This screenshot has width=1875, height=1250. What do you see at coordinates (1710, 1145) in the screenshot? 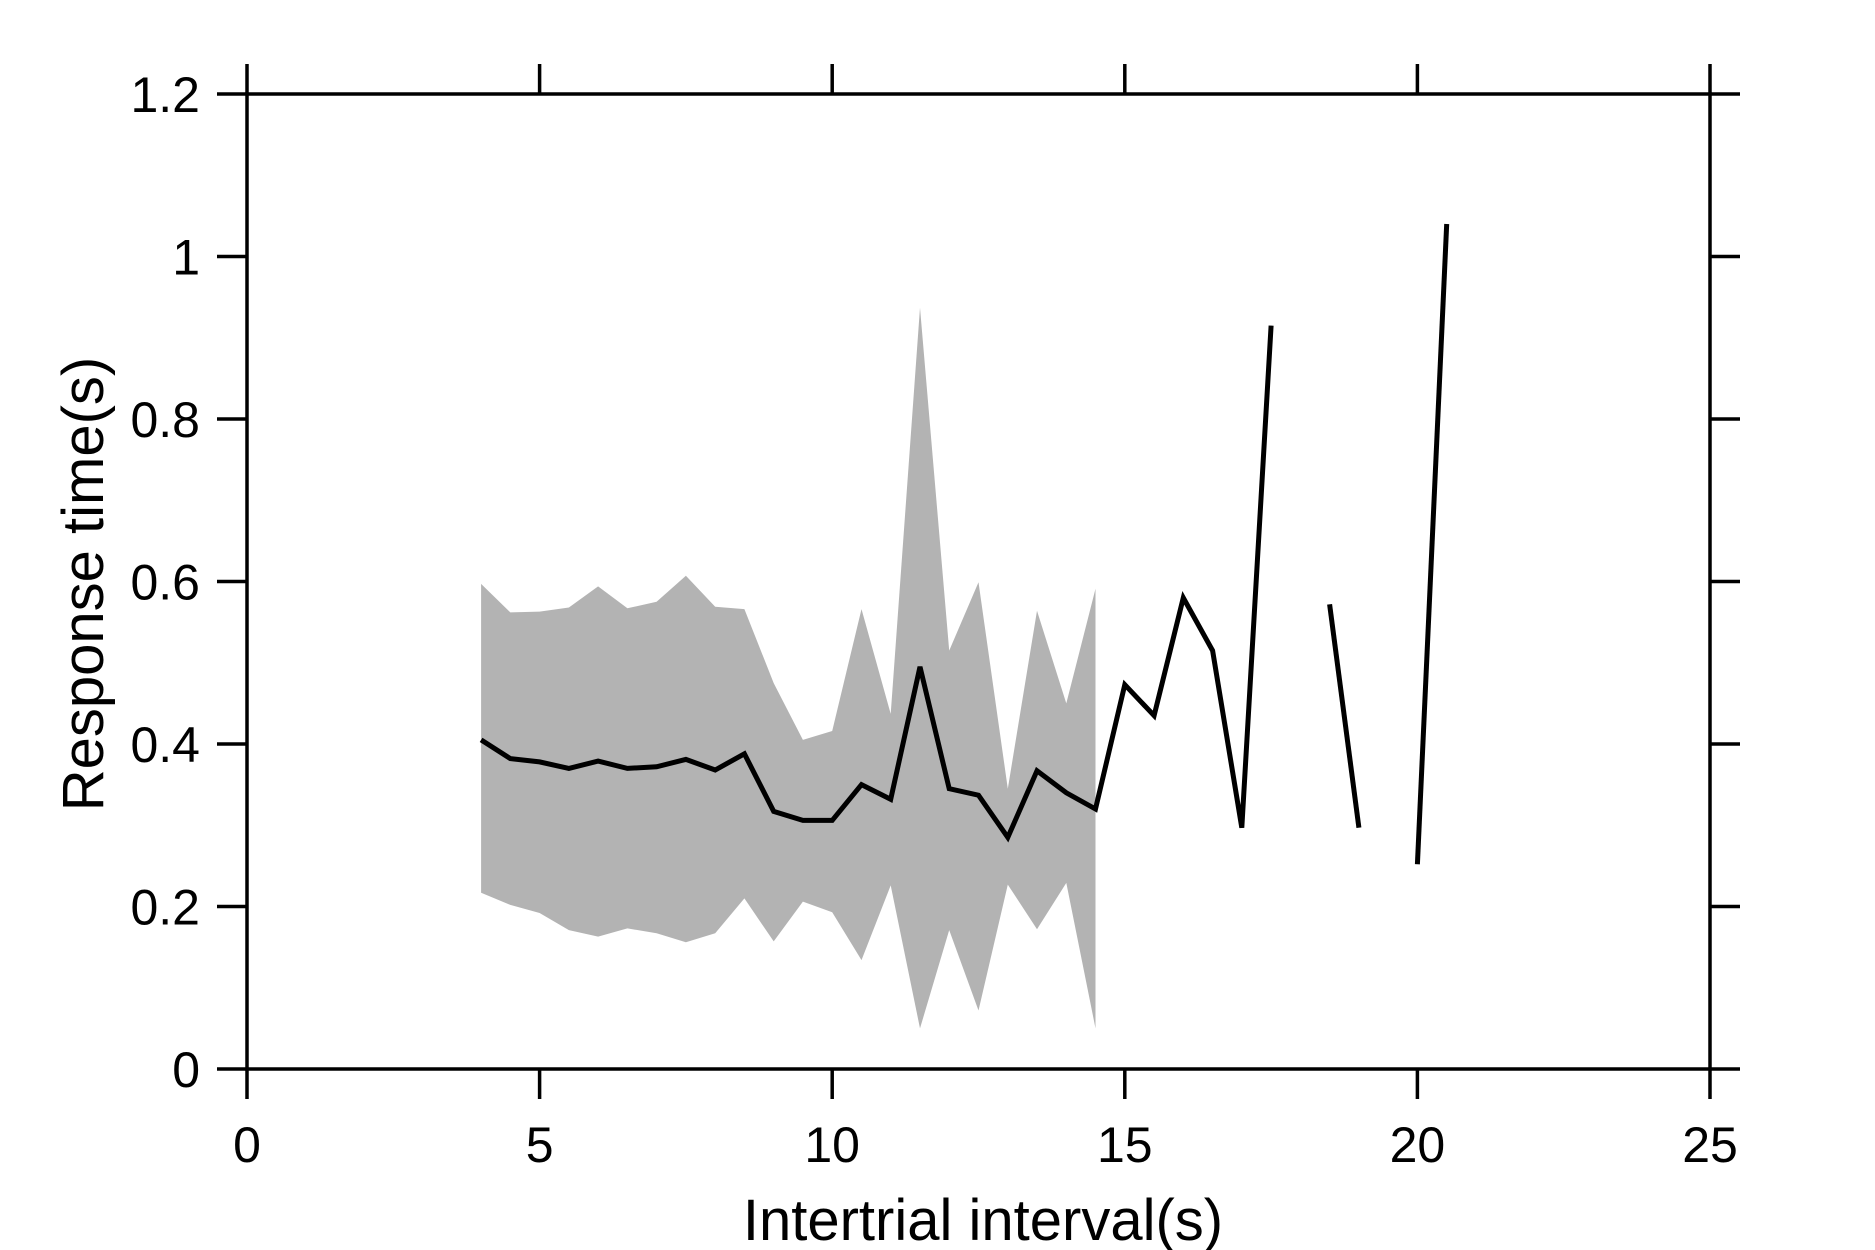
I see `x-tick-label: 25` at bounding box center [1710, 1145].